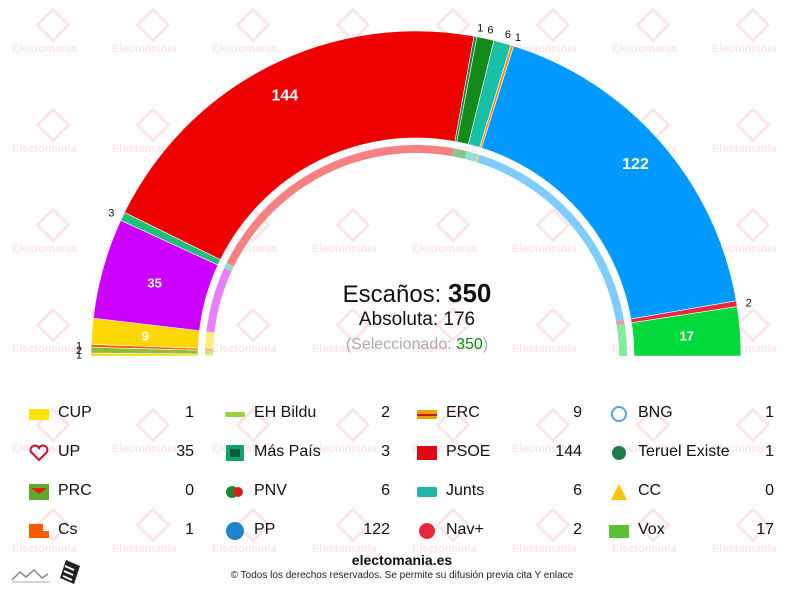 This screenshot has width=804, height=596. I want to click on legend-item-prc: PRC 0, so click(115, 493).